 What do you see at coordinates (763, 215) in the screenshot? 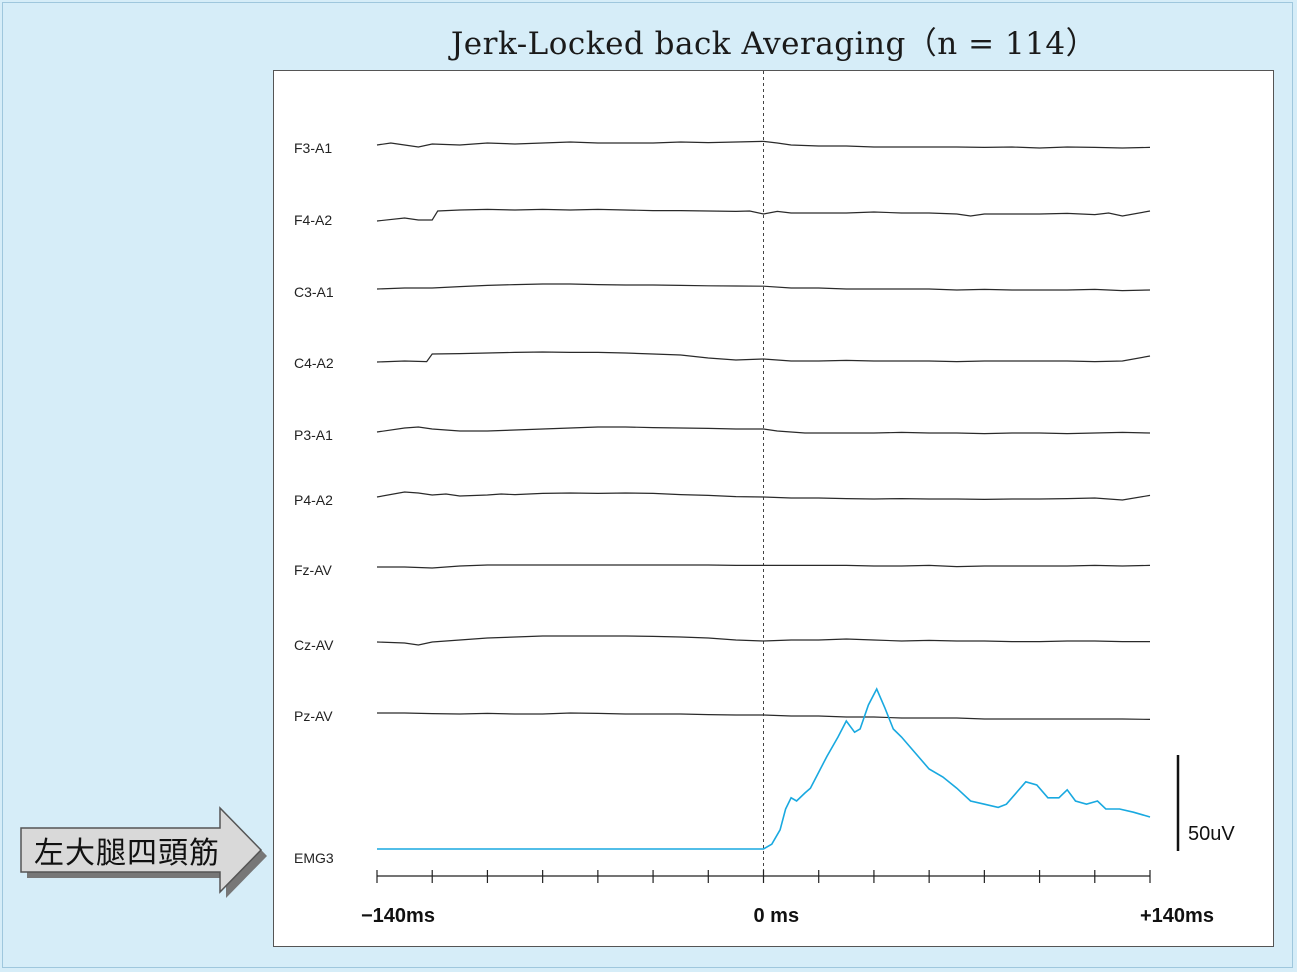
I see `trace-f4-a2` at bounding box center [763, 215].